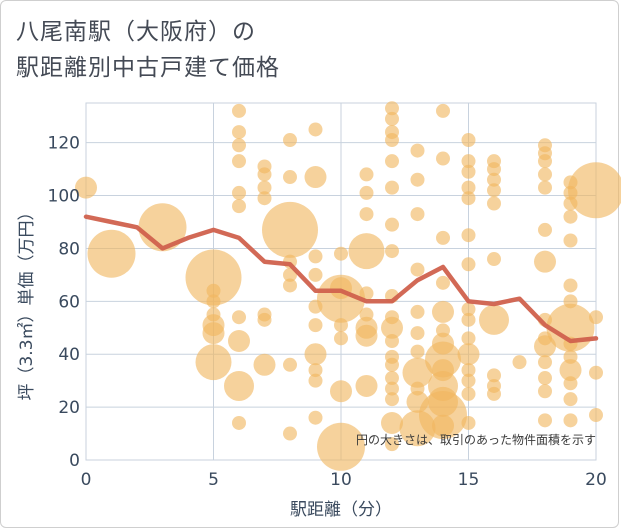 The height and width of the screenshot is (530, 621). Describe the element at coordinates (27, 301) in the screenshot. I see `y-axis-label: 坪（3.3㎡）単価（万円）` at that location.